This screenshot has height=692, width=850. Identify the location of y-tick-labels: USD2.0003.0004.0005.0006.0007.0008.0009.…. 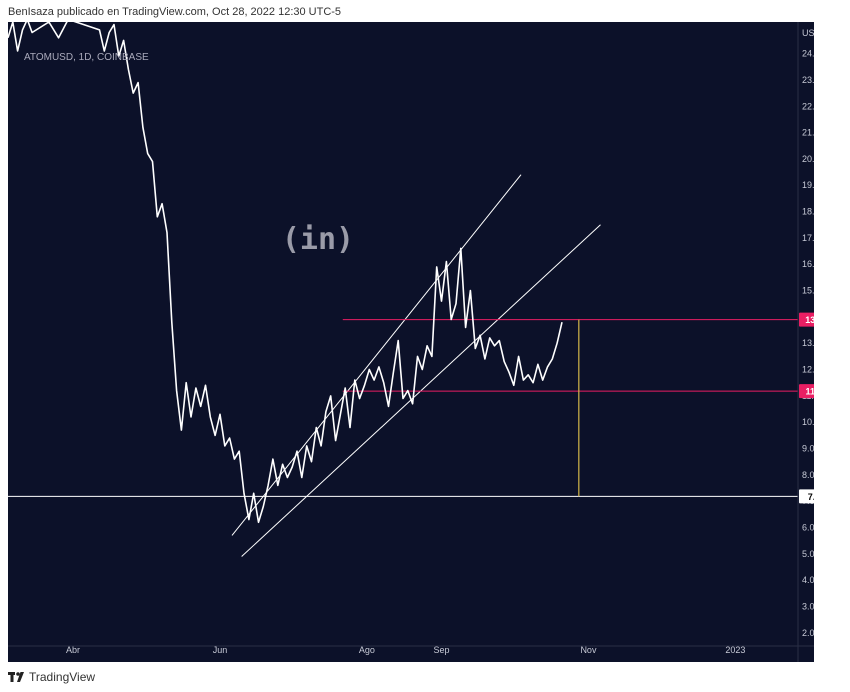
(808, 333).